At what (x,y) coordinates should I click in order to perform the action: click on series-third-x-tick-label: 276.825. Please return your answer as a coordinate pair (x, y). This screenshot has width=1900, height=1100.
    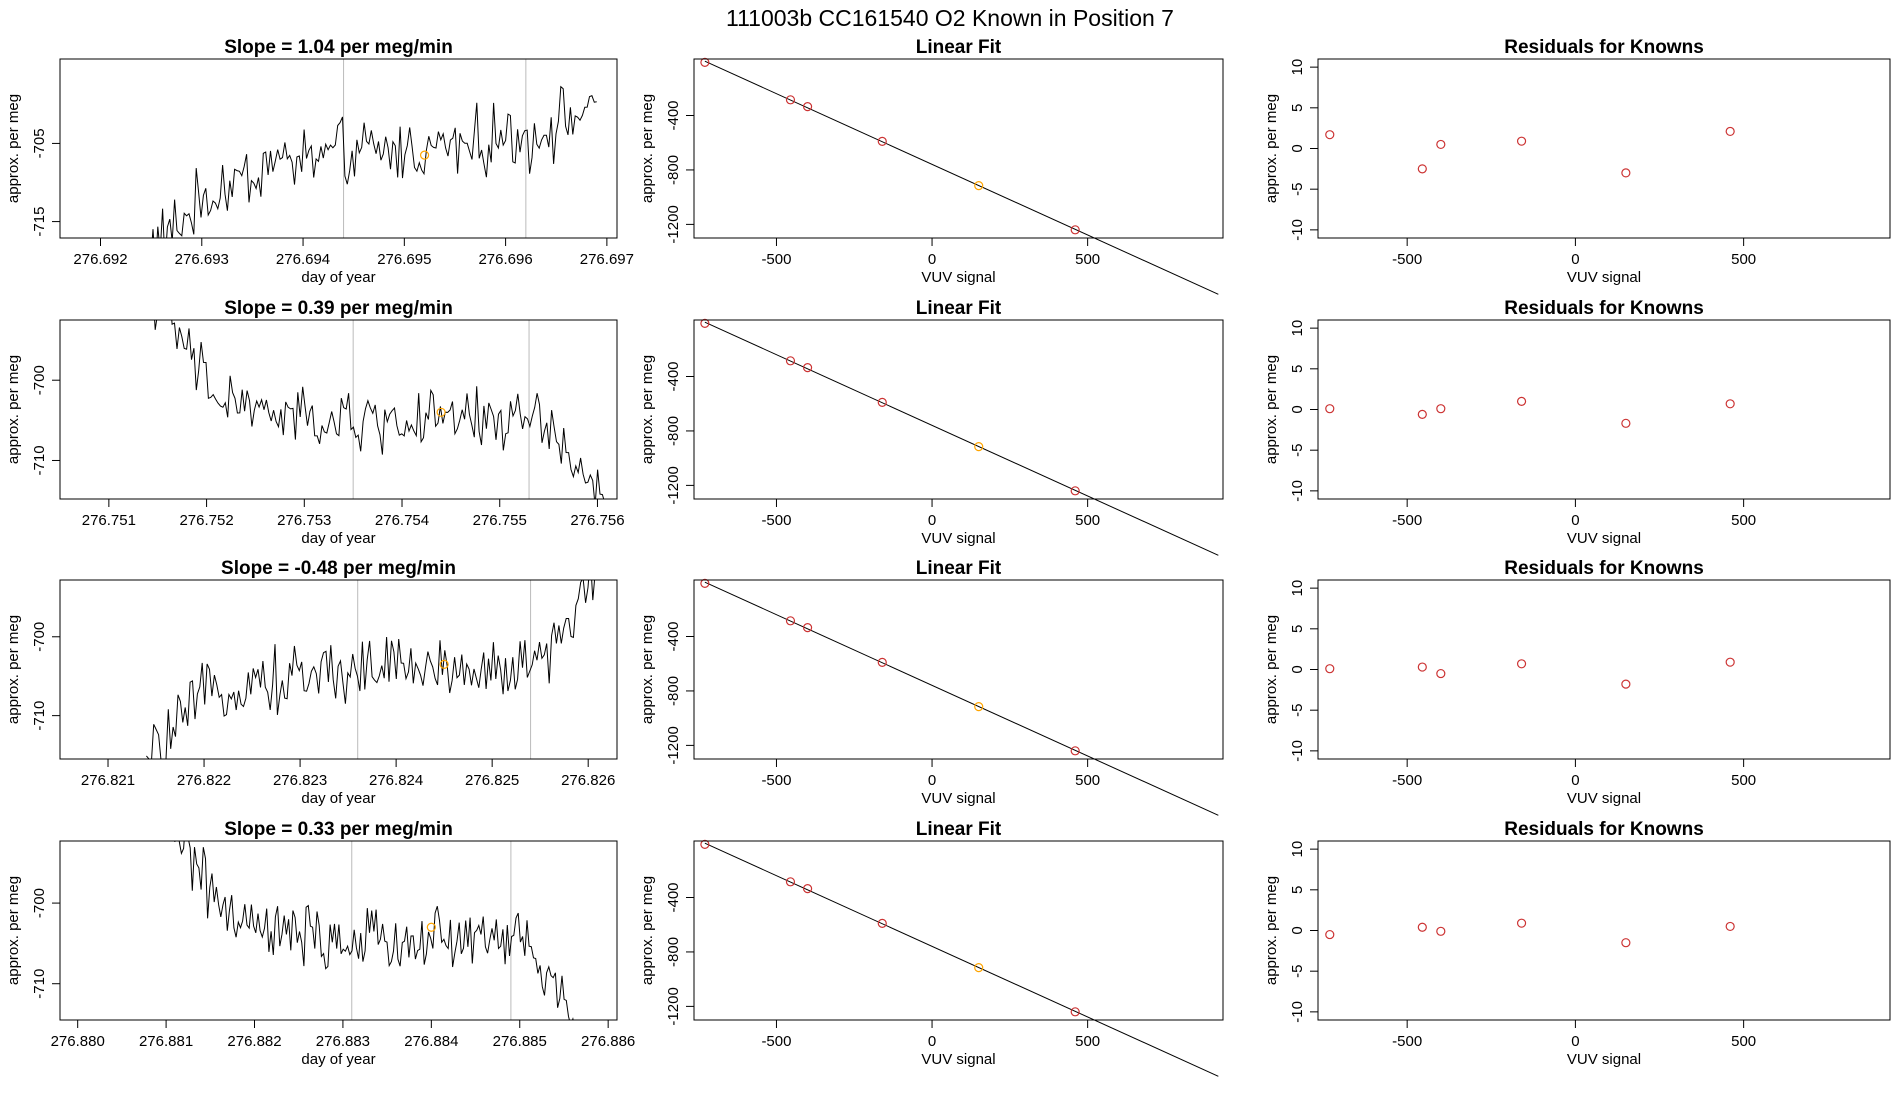
    Looking at the image, I should click on (492, 780).